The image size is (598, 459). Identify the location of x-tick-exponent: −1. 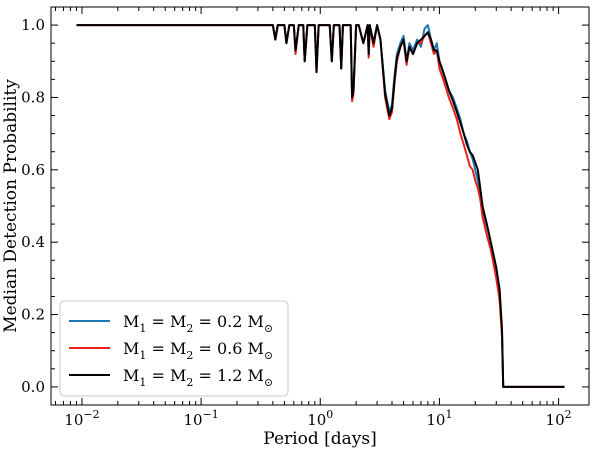
(211, 414).